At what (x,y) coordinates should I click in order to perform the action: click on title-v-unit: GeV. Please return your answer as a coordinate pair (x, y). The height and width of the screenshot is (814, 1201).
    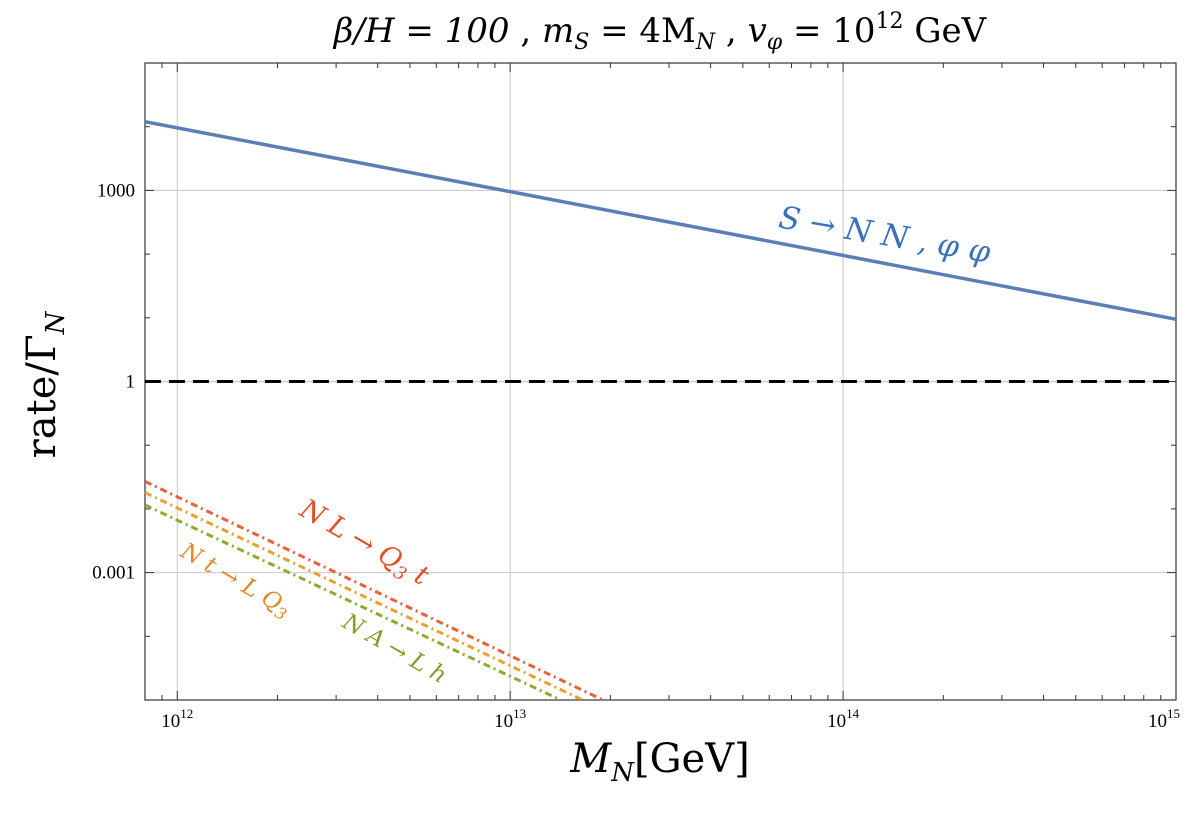
    Looking at the image, I should click on (950, 31).